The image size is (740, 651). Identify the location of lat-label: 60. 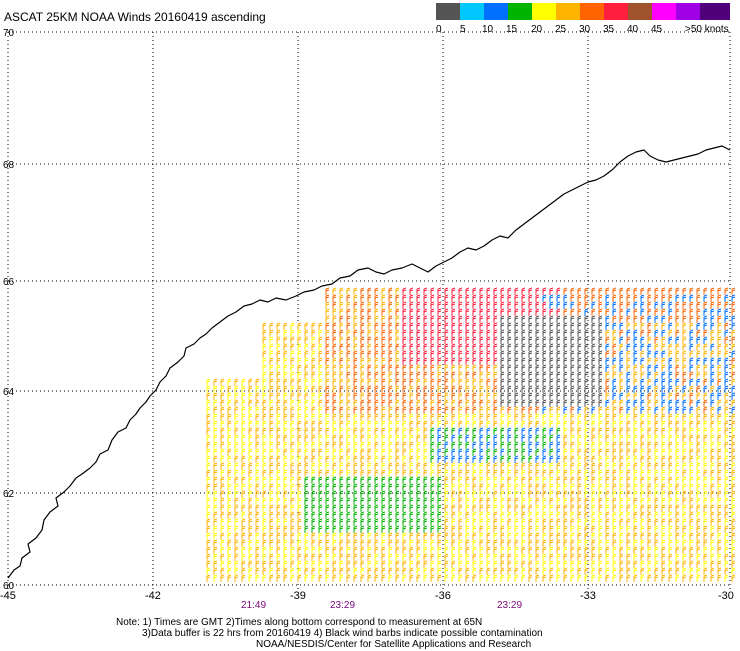
(9, 586).